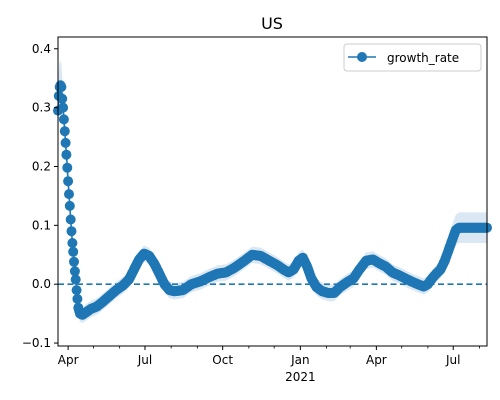 The image size is (500, 400). Describe the element at coordinates (41, 225) in the screenshot. I see `y-tick-label: 0.1` at that location.